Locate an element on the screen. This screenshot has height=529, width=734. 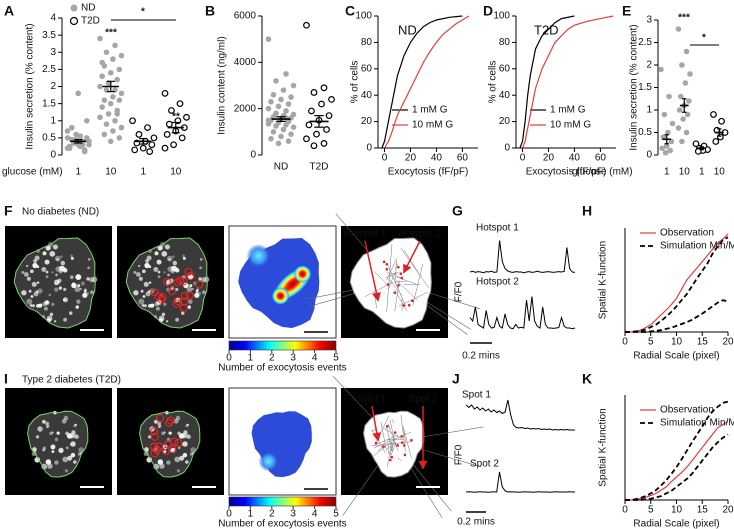
islet-outline is located at coordinates (54, 283).